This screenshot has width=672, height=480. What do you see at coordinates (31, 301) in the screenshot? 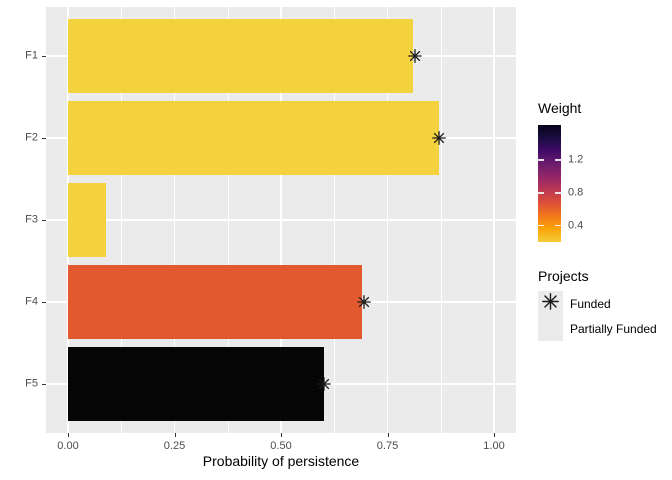
I see `y-tick-label-F4: F4` at bounding box center [31, 301].